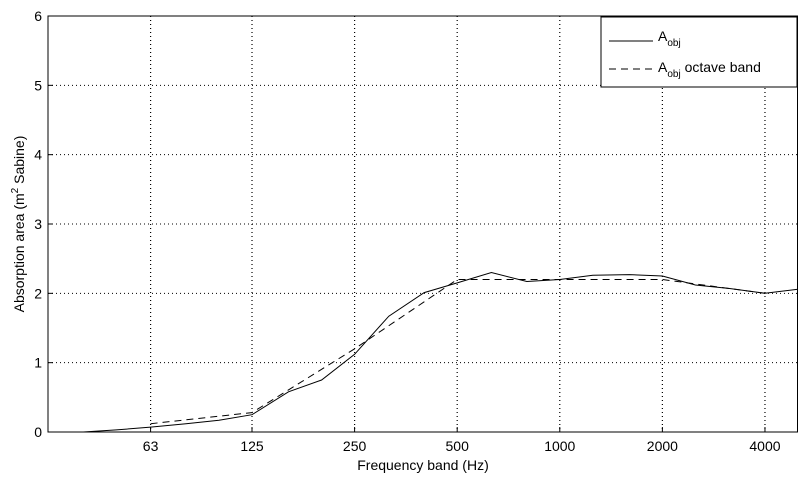 The height and width of the screenshot is (477, 798). Describe the element at coordinates (559, 446) in the screenshot. I see `x-tick-label: 1000` at that location.